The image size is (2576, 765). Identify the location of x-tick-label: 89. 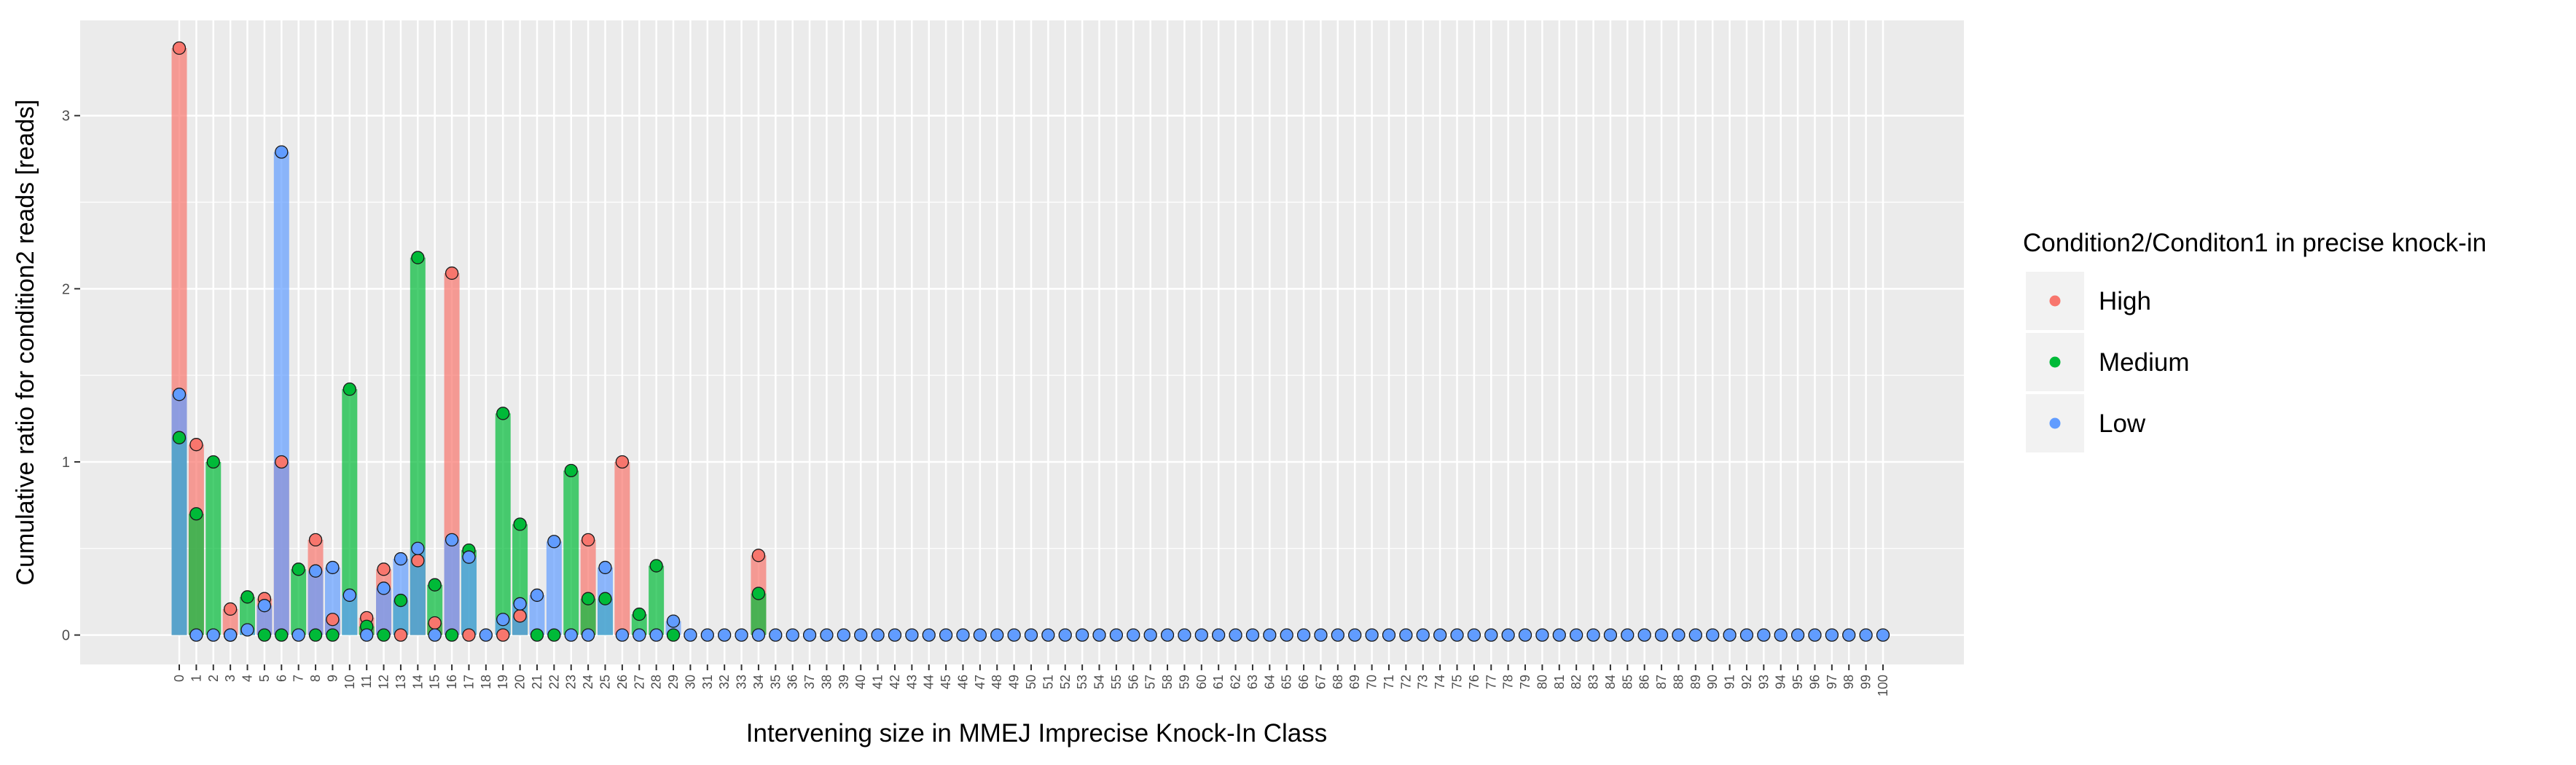
(1695, 682).